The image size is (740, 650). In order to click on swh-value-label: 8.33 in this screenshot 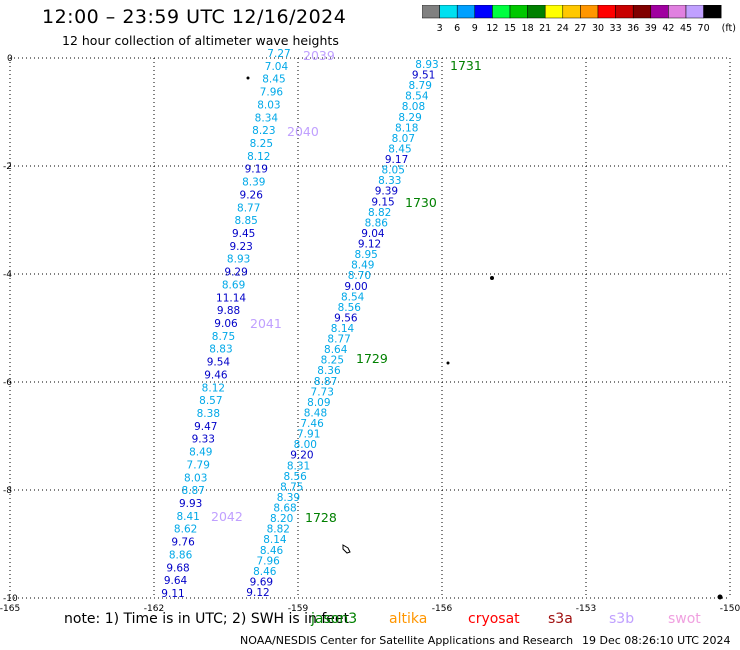, I will do `click(389, 181)`.